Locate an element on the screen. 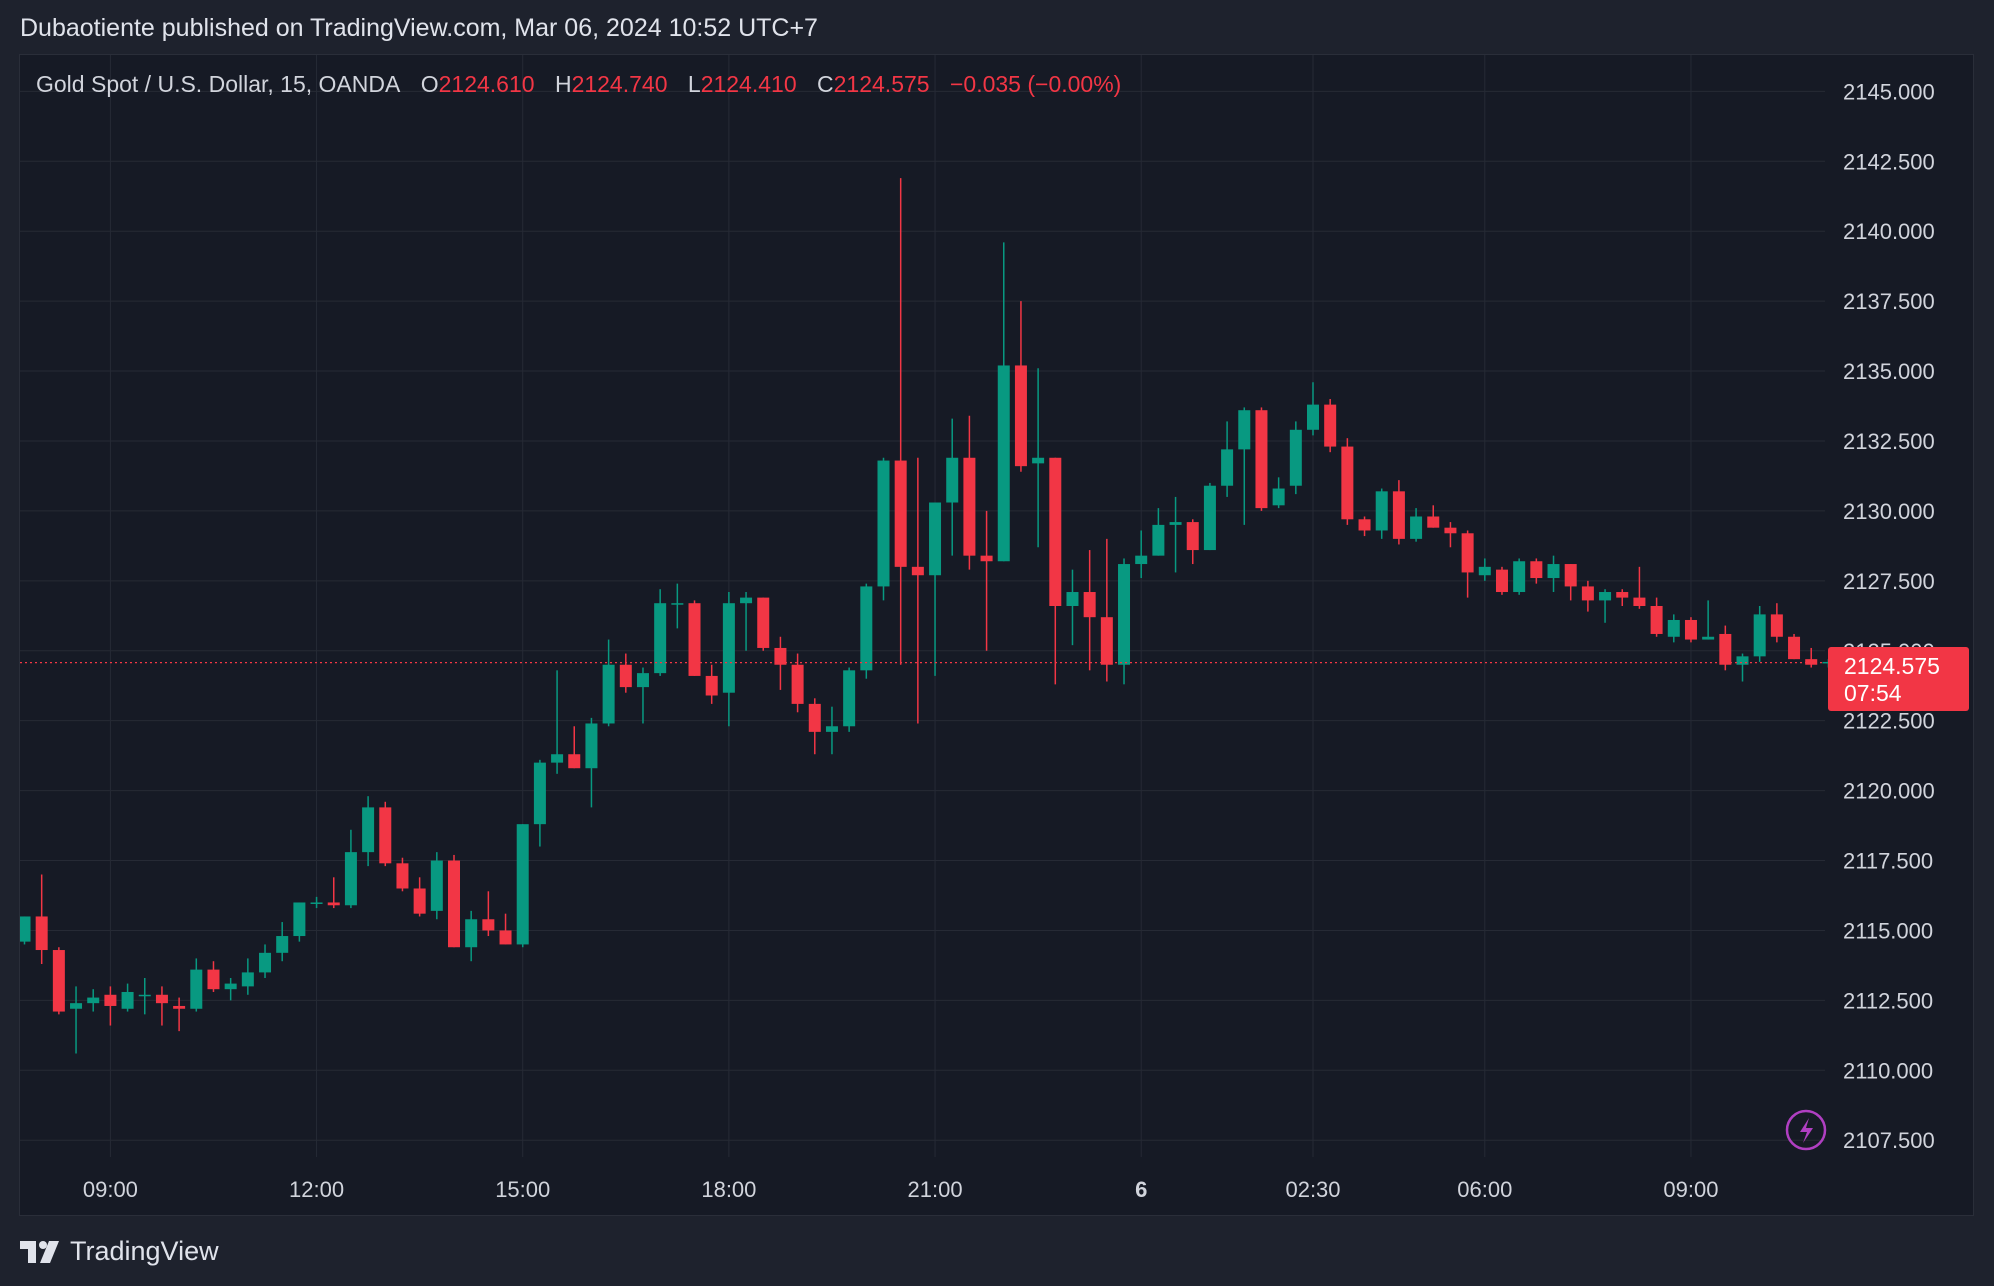 The width and height of the screenshot is (1994, 1286). price-tick-label: 2107.500 is located at coordinates (1889, 1140).